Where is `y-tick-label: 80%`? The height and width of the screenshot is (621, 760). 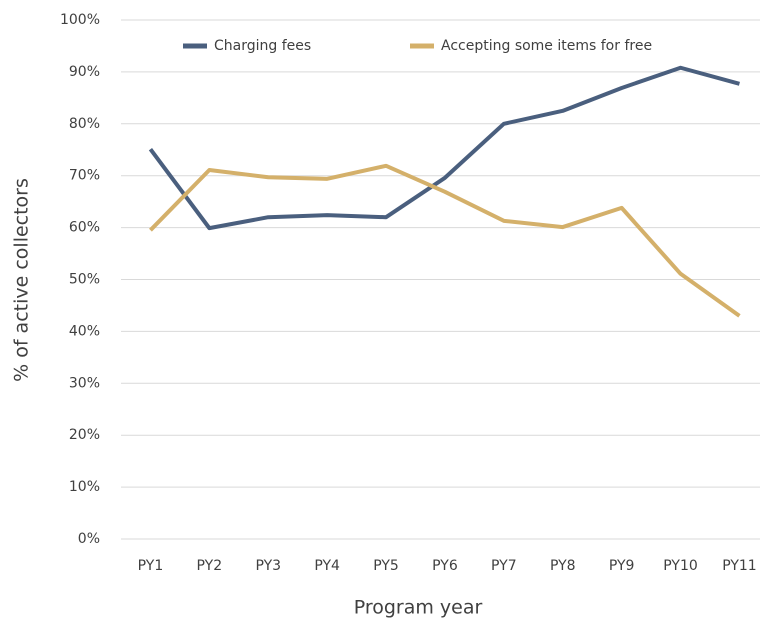 y-tick-label: 80% is located at coordinates (84, 124).